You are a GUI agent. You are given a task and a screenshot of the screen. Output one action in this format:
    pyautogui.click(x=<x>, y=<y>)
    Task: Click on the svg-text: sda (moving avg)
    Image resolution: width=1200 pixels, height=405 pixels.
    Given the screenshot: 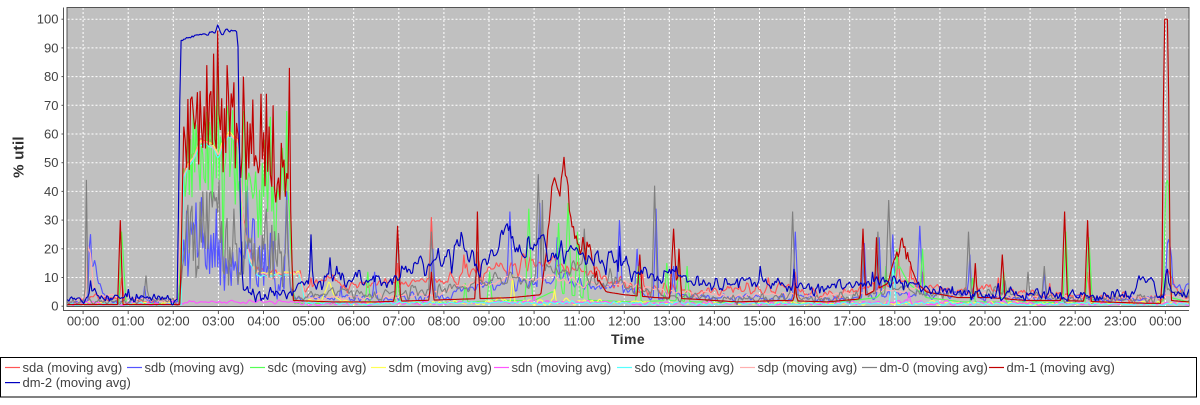 What is the action you would take?
    pyautogui.click(x=73, y=367)
    